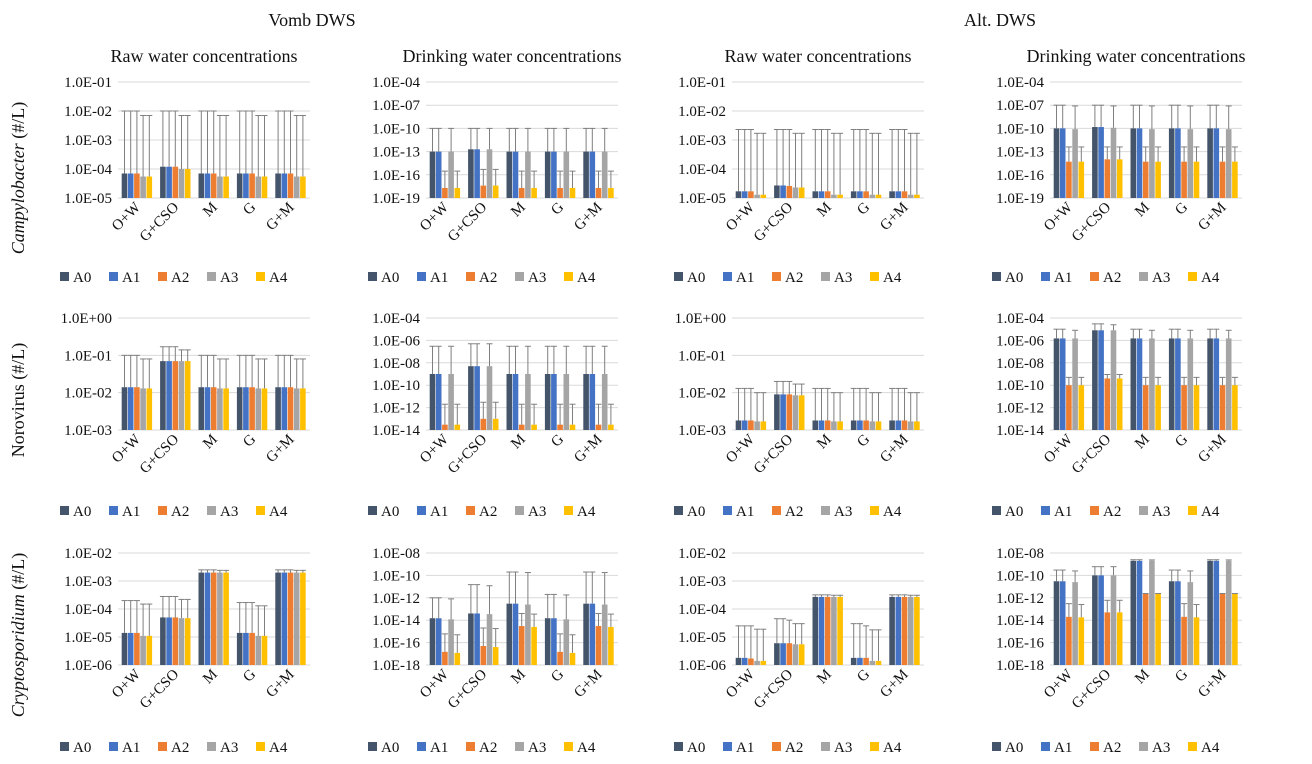 The width and height of the screenshot is (1312, 764). What do you see at coordinates (160, 454) in the screenshot?
I see `x-tick-label-g-cso: G+CSO` at bounding box center [160, 454].